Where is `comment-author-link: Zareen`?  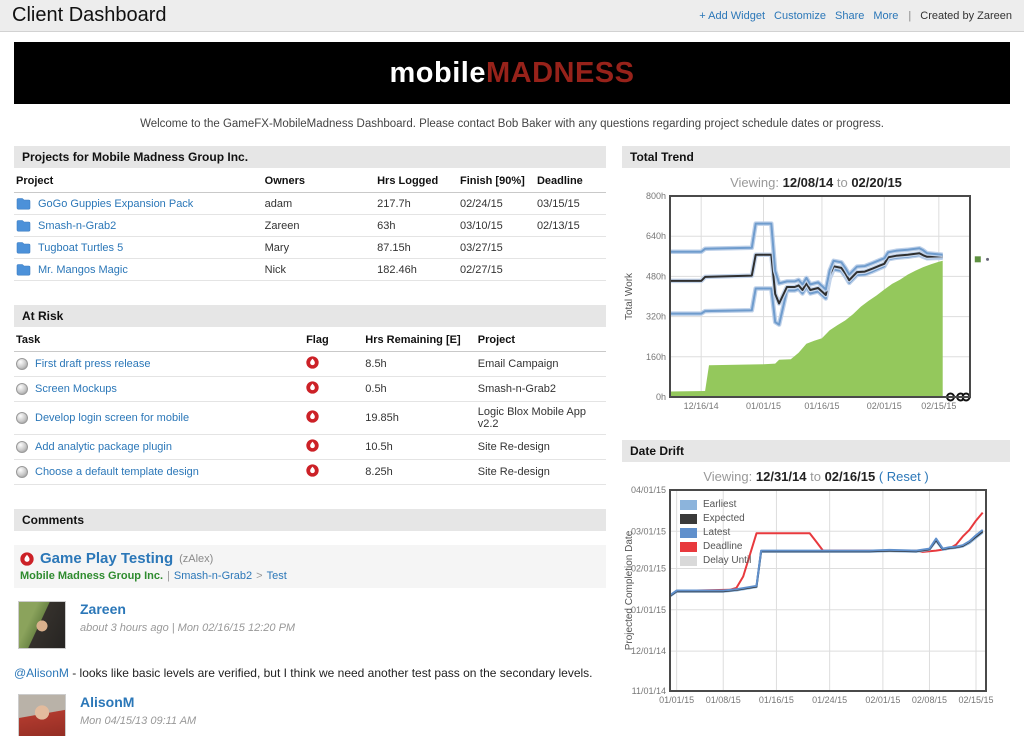
comment-author-link: Zareen is located at coordinates (103, 609).